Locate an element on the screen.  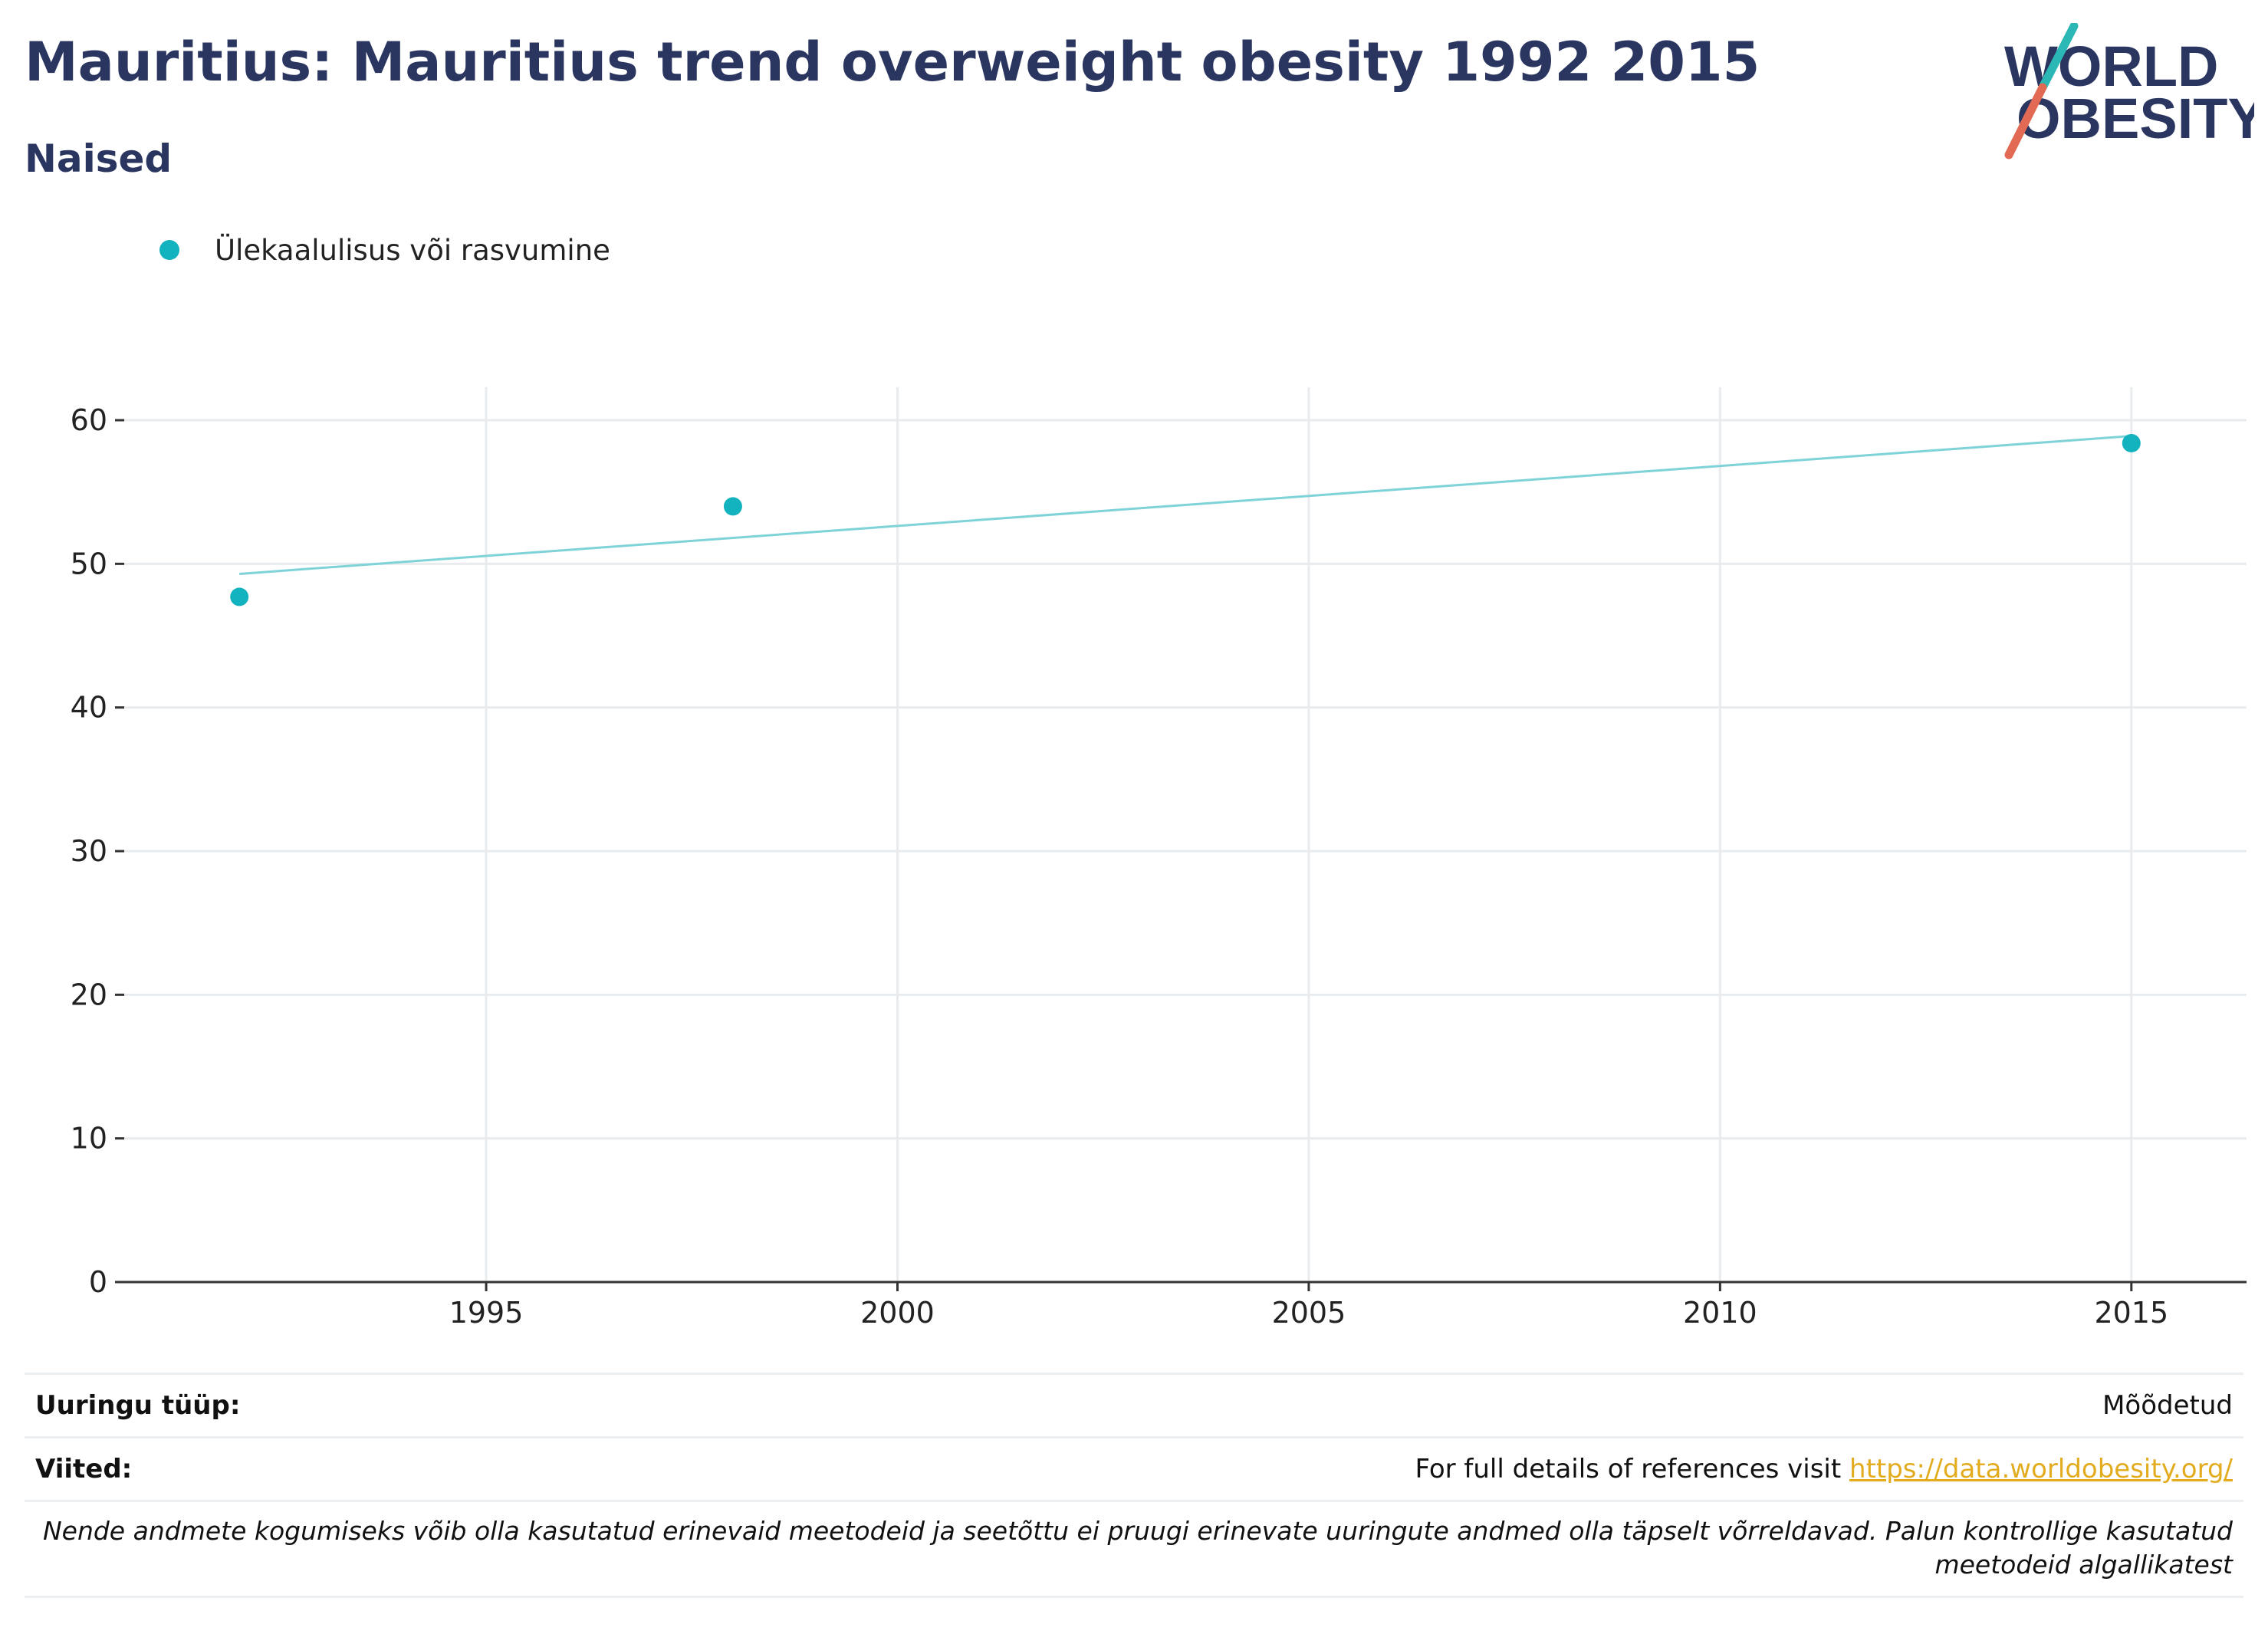
logo-coral-slash is located at coordinates (2025, 121).